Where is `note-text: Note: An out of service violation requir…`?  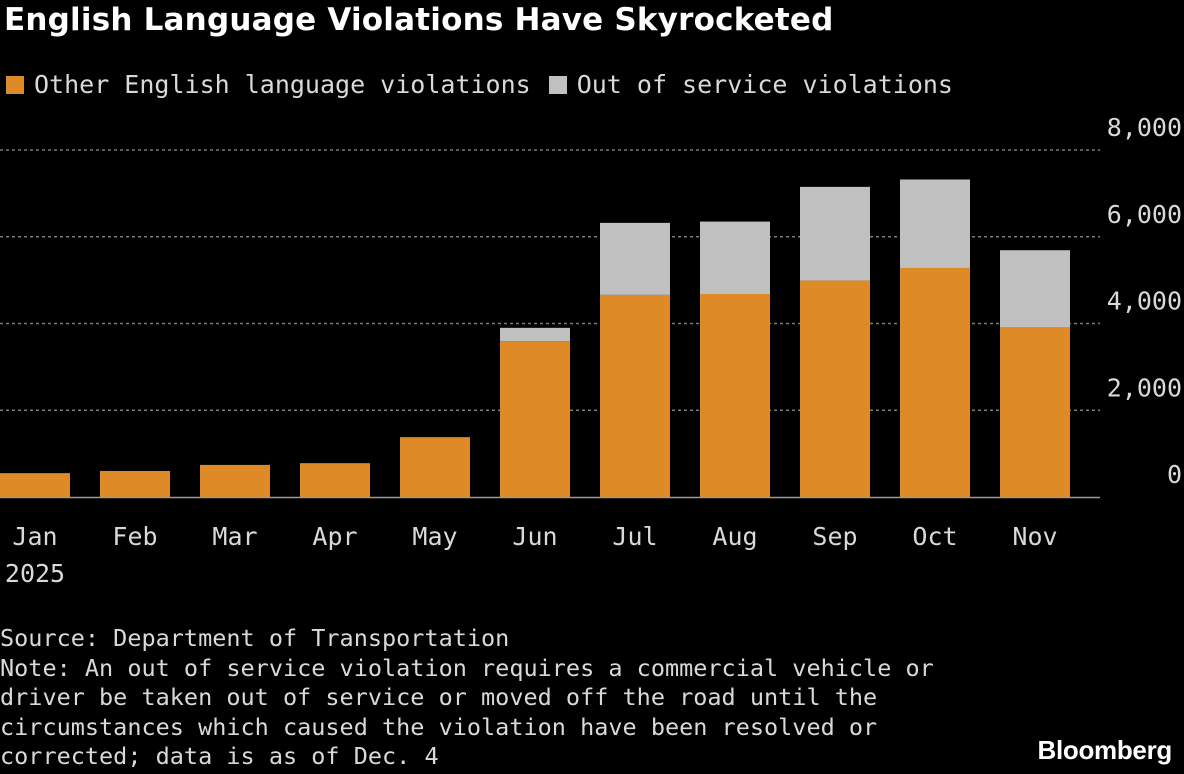 note-text: Note: An out of service violation requir… is located at coordinates (467, 712).